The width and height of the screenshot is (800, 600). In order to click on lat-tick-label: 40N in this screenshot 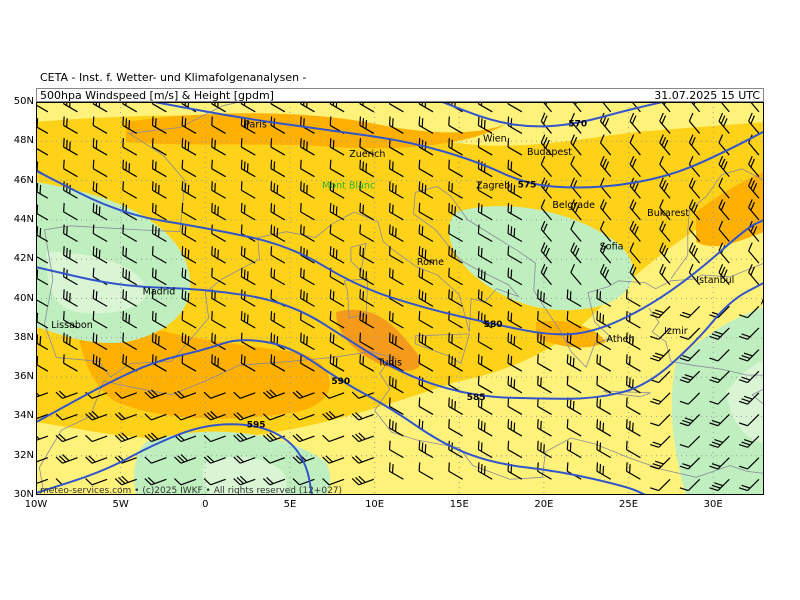, I will do `click(23, 298)`.